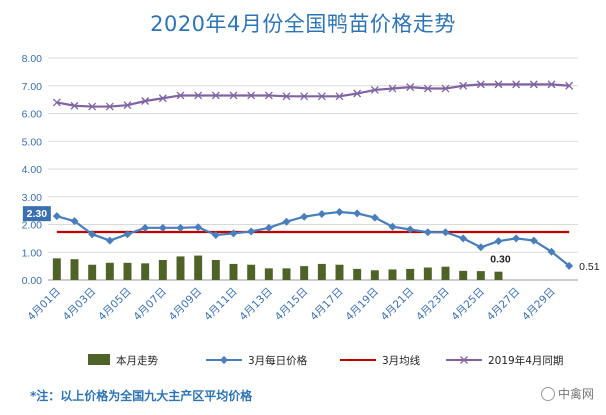  What do you see at coordinates (398, 305) in the screenshot?
I see `x-tick-label: 4月21日` at bounding box center [398, 305].